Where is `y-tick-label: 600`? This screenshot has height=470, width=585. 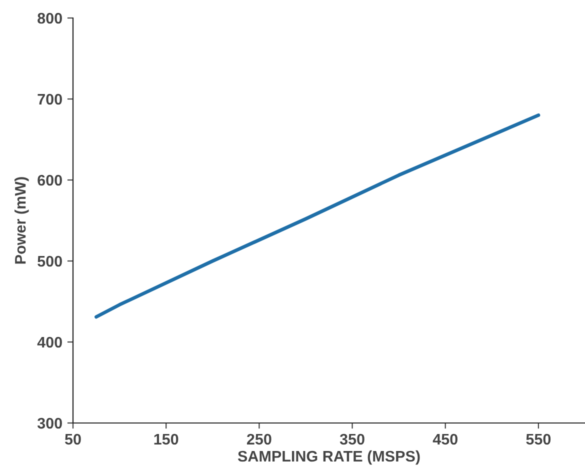 y-tick-label: 600 is located at coordinates (50, 180).